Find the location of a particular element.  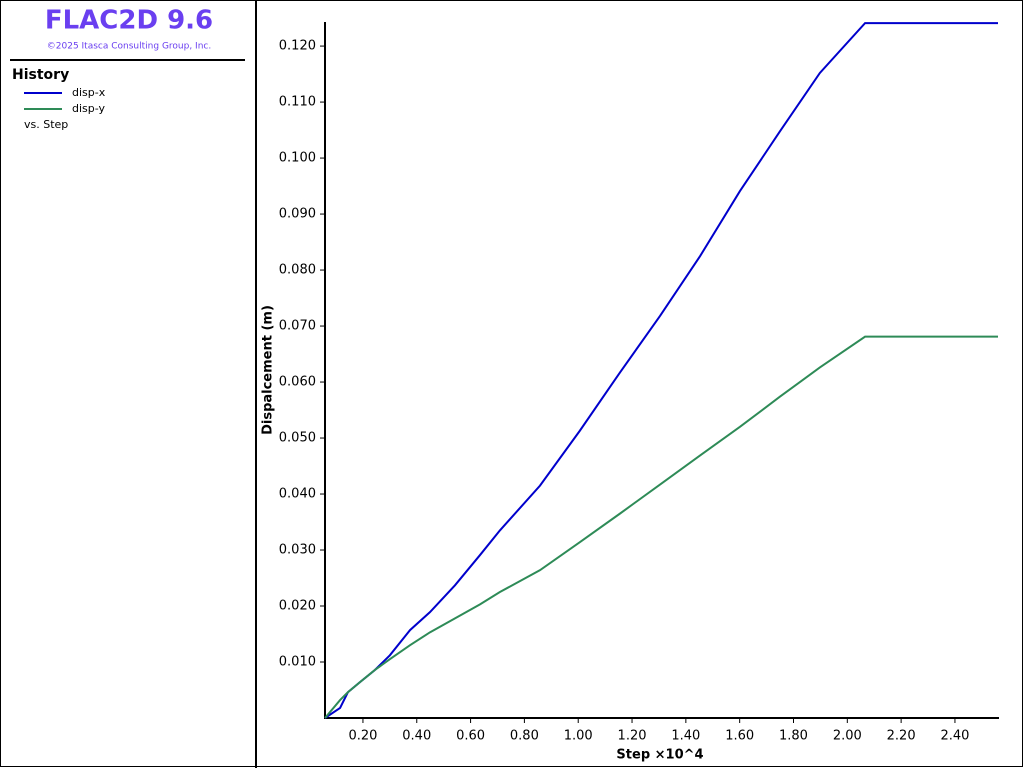

x-axis-title: Step ×10^4 is located at coordinates (659, 755).